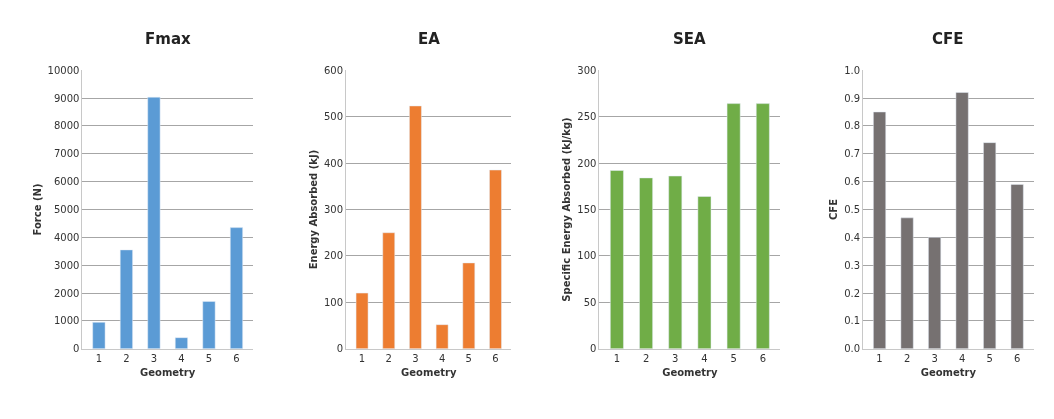 The height and width of the screenshot is (419, 1054). Describe the element at coordinates (834, 209) in the screenshot. I see `y-axis-title: CFE` at that location.